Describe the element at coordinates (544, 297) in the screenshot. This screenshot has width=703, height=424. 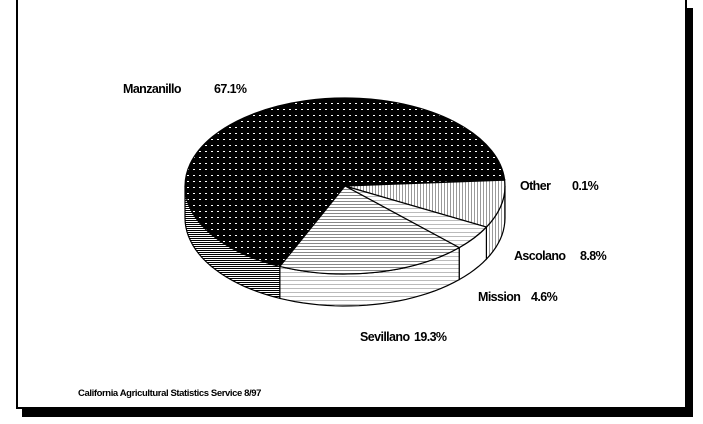
I see `label-mission-value: 4.6%` at that location.